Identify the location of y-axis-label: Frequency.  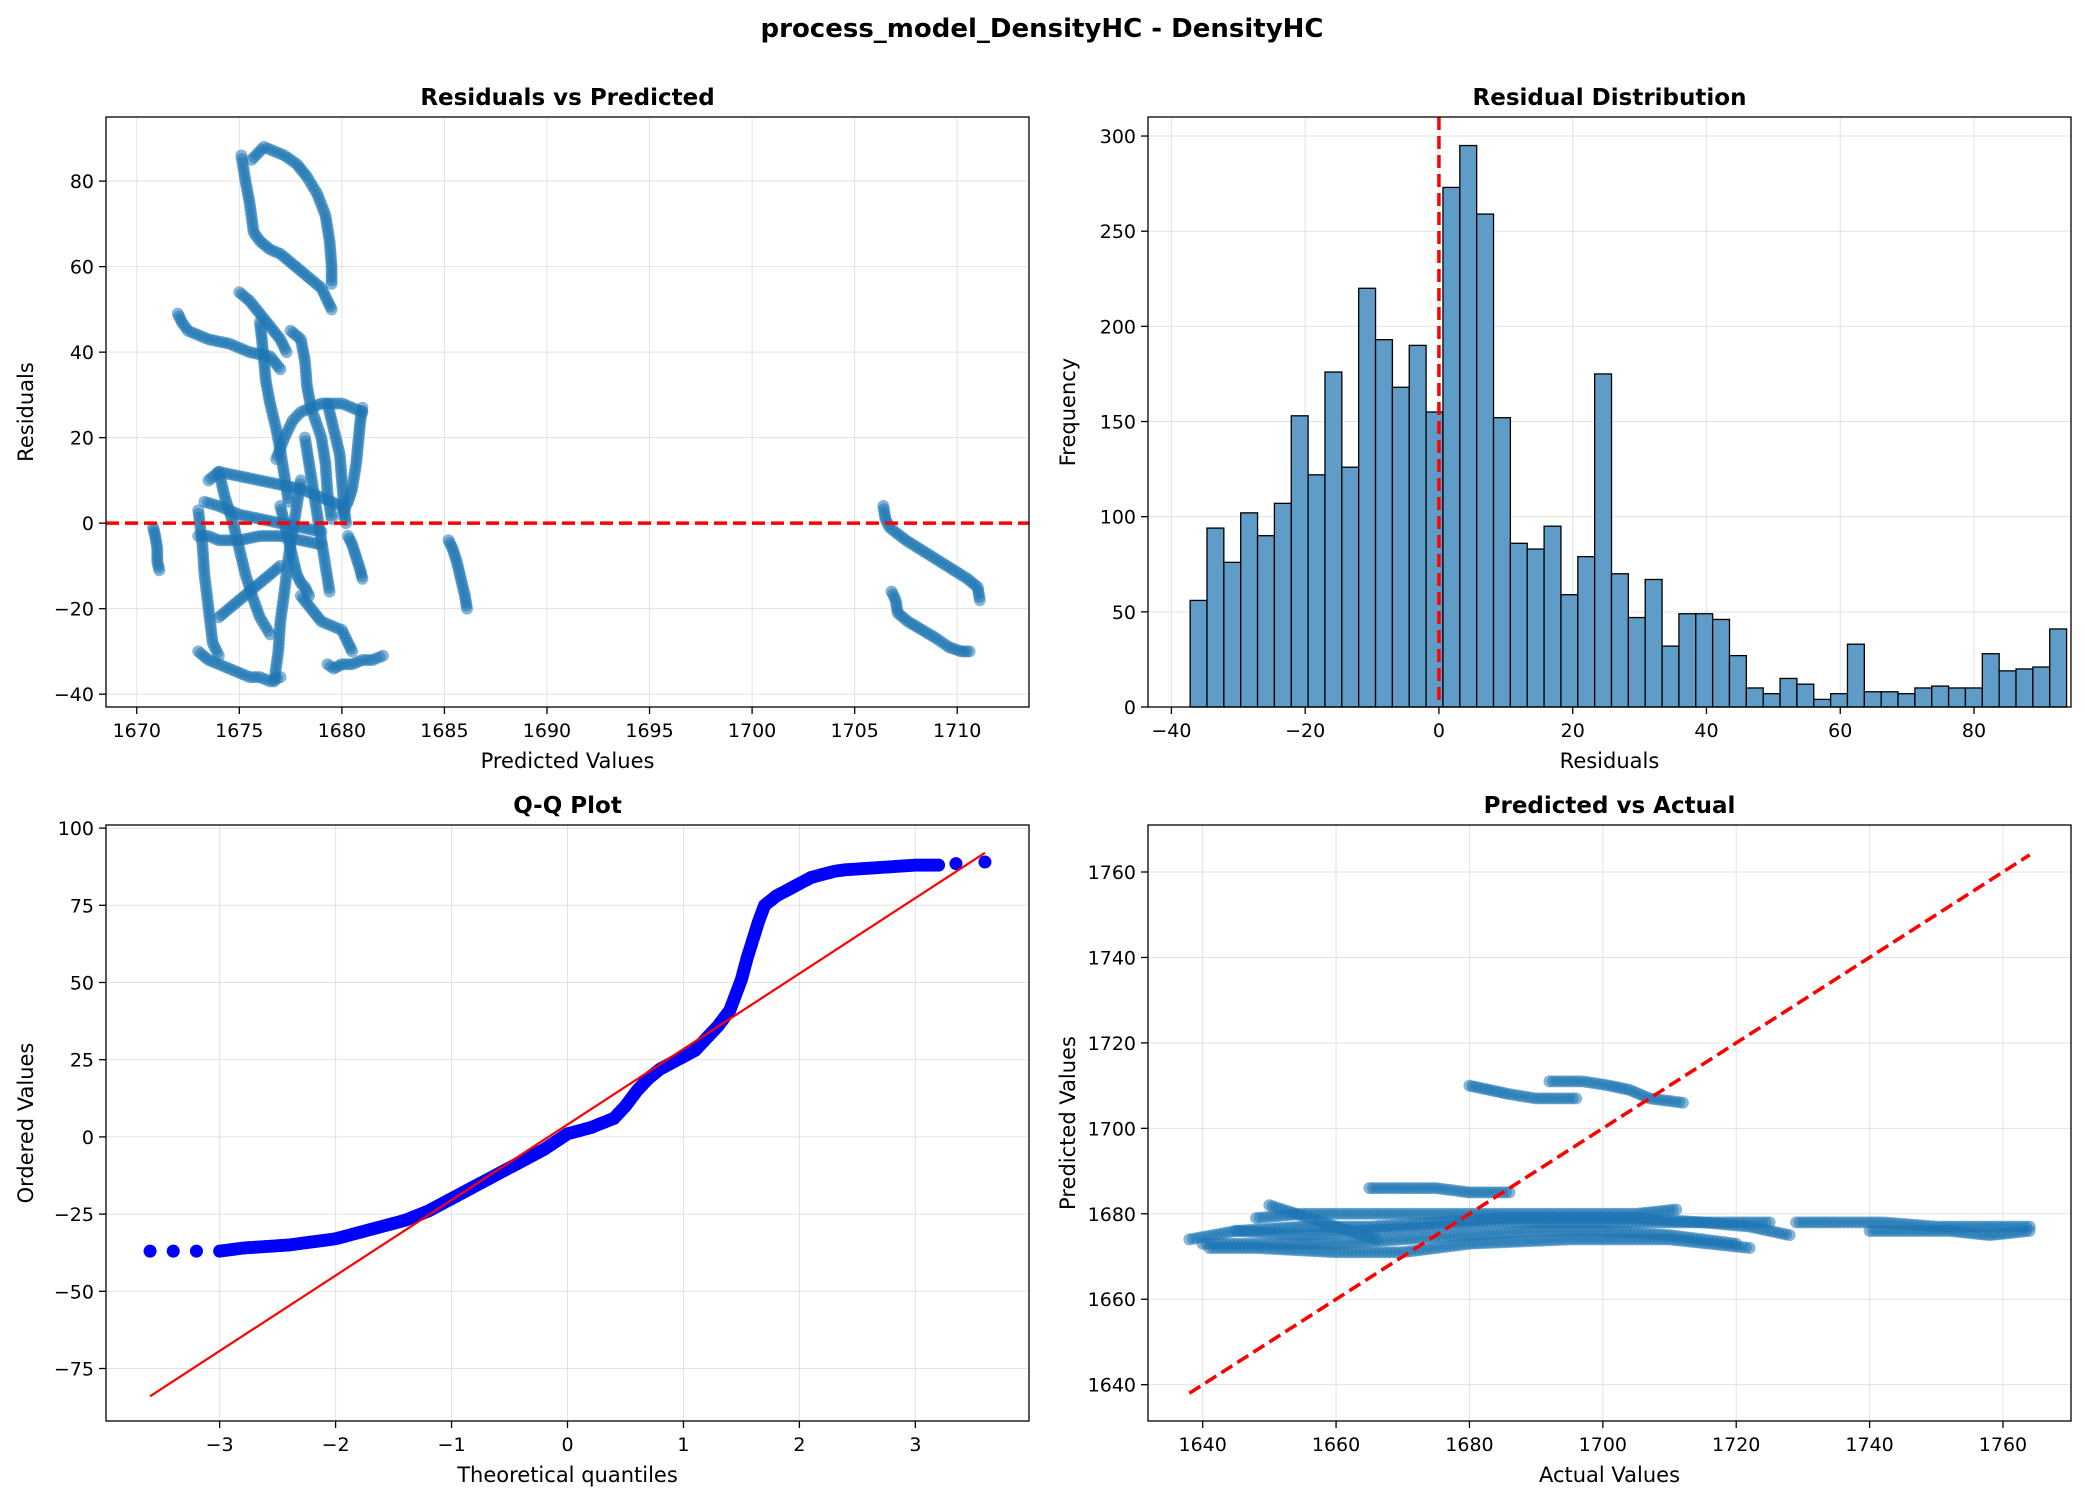
(1068, 412).